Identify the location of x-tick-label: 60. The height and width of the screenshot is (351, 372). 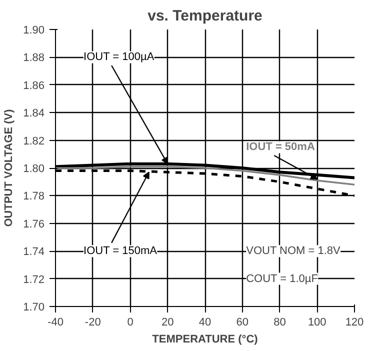
(242, 322).